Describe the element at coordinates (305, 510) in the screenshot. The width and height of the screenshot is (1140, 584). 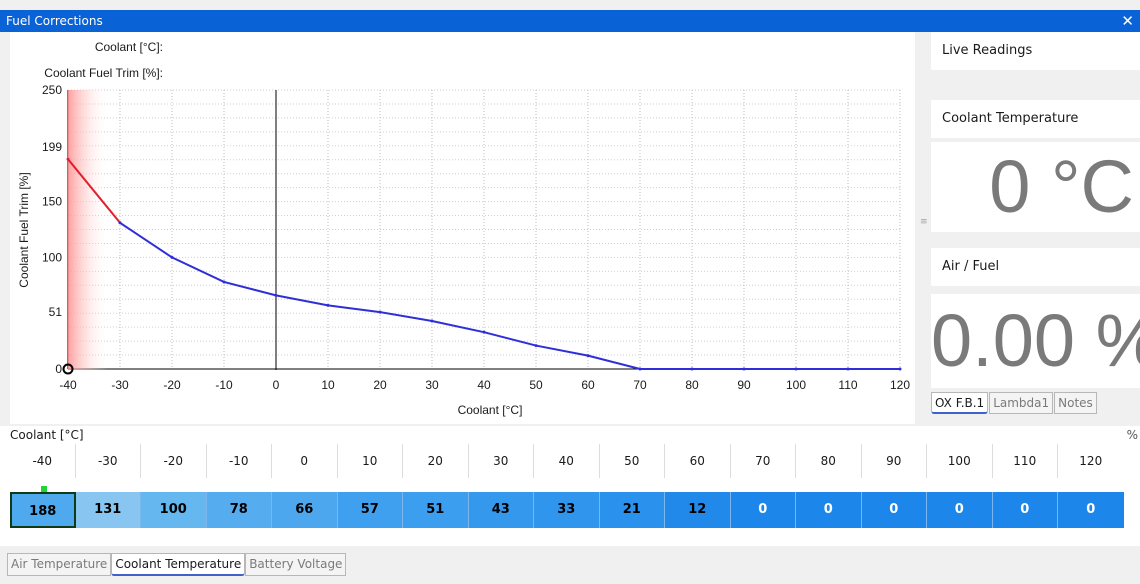
I see `table-value-cell: 66` at that location.